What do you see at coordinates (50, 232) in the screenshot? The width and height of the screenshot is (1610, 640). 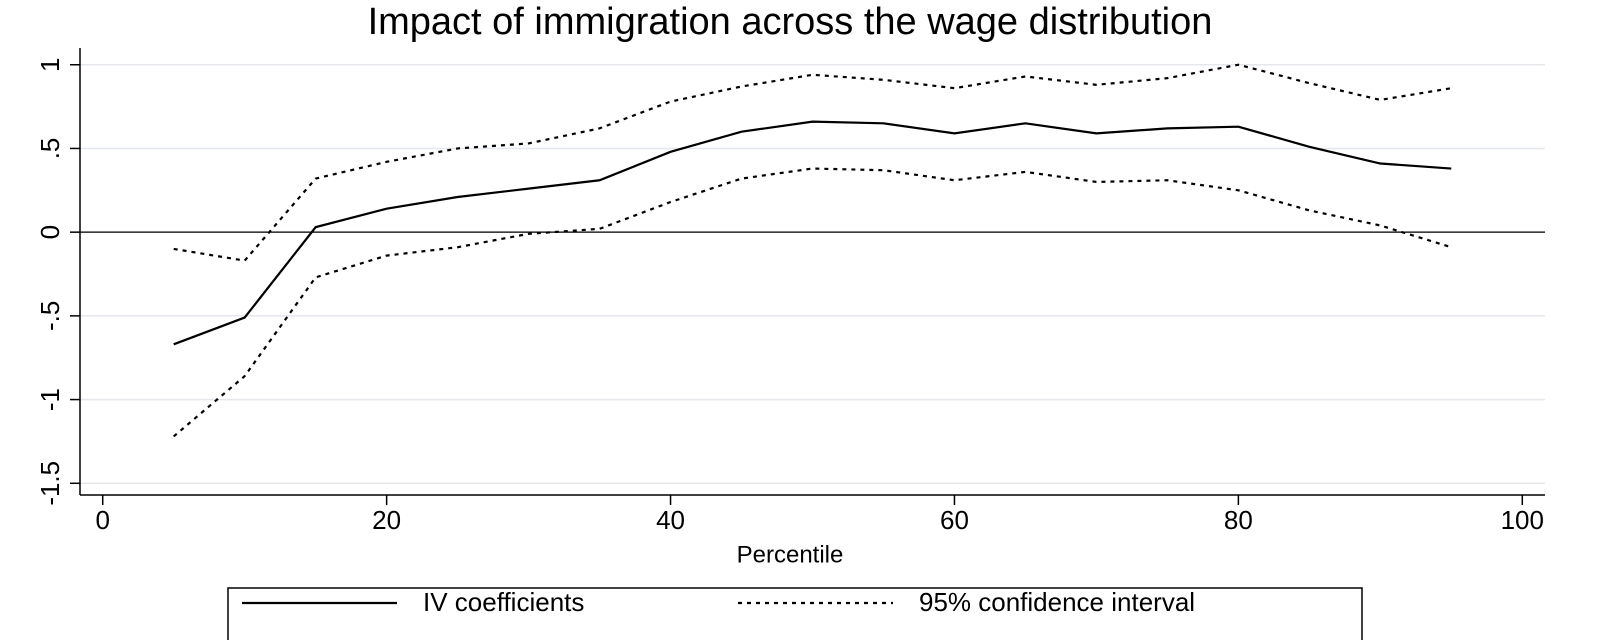 I see `y-tick-label: 0` at bounding box center [50, 232].